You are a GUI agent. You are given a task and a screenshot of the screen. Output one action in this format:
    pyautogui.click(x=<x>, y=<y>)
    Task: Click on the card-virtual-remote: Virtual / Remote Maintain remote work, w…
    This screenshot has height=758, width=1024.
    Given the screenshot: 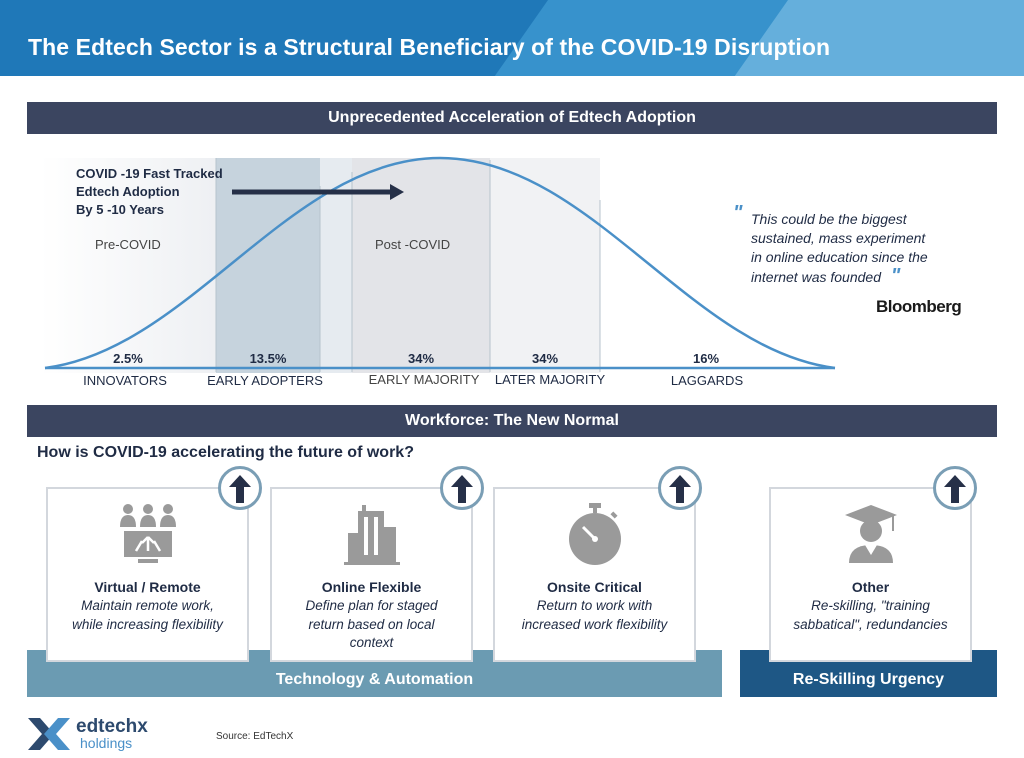 What is the action you would take?
    pyautogui.click(x=147, y=574)
    